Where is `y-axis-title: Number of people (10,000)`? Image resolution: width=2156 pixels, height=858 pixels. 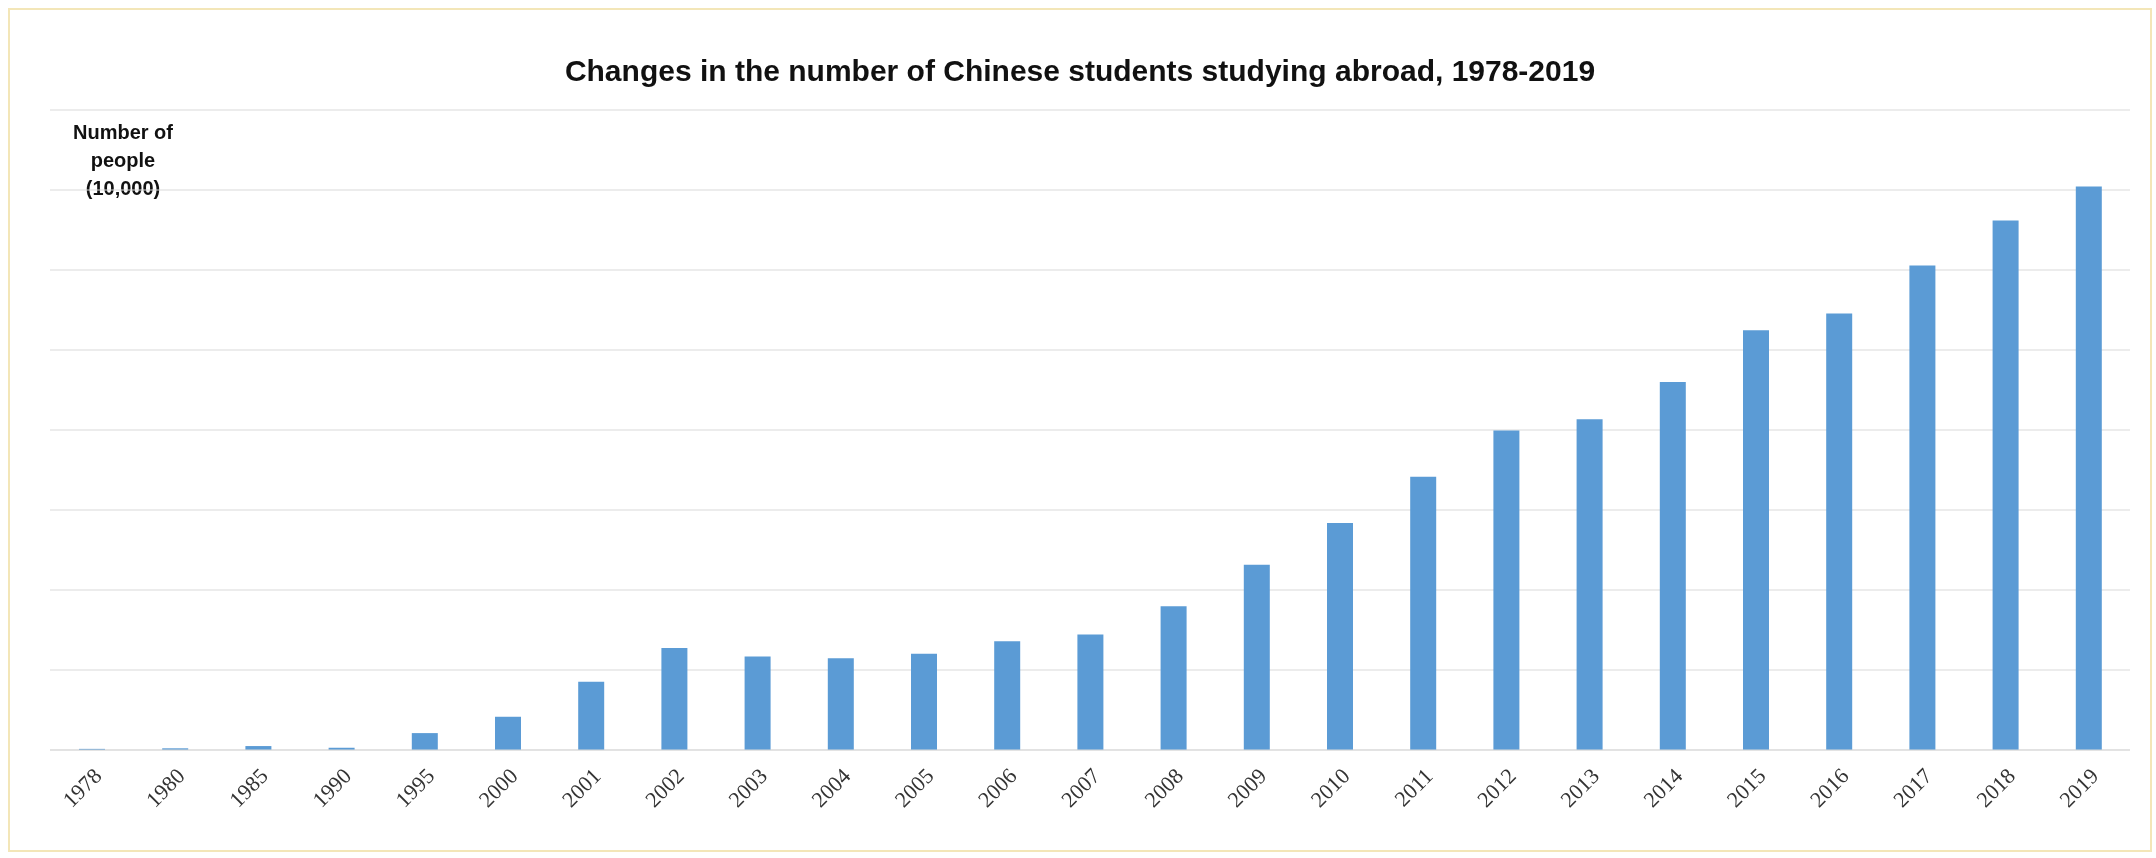 y-axis-title: Number of people (10,000) is located at coordinates (123, 160).